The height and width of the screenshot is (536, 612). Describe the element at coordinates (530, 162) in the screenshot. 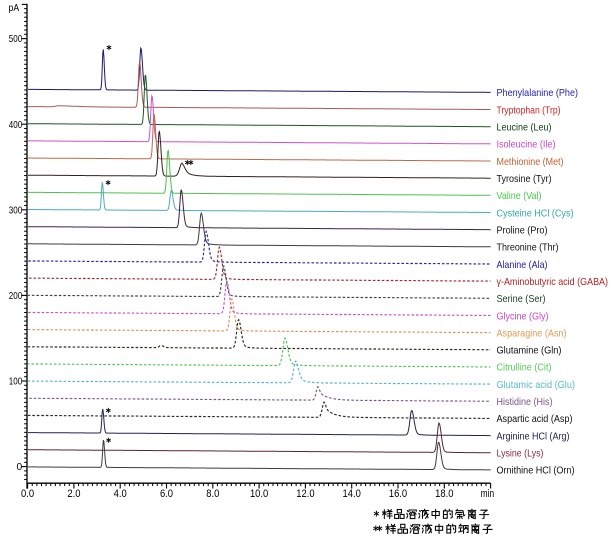

I see `svg-text: Methionine (Met)` at that location.